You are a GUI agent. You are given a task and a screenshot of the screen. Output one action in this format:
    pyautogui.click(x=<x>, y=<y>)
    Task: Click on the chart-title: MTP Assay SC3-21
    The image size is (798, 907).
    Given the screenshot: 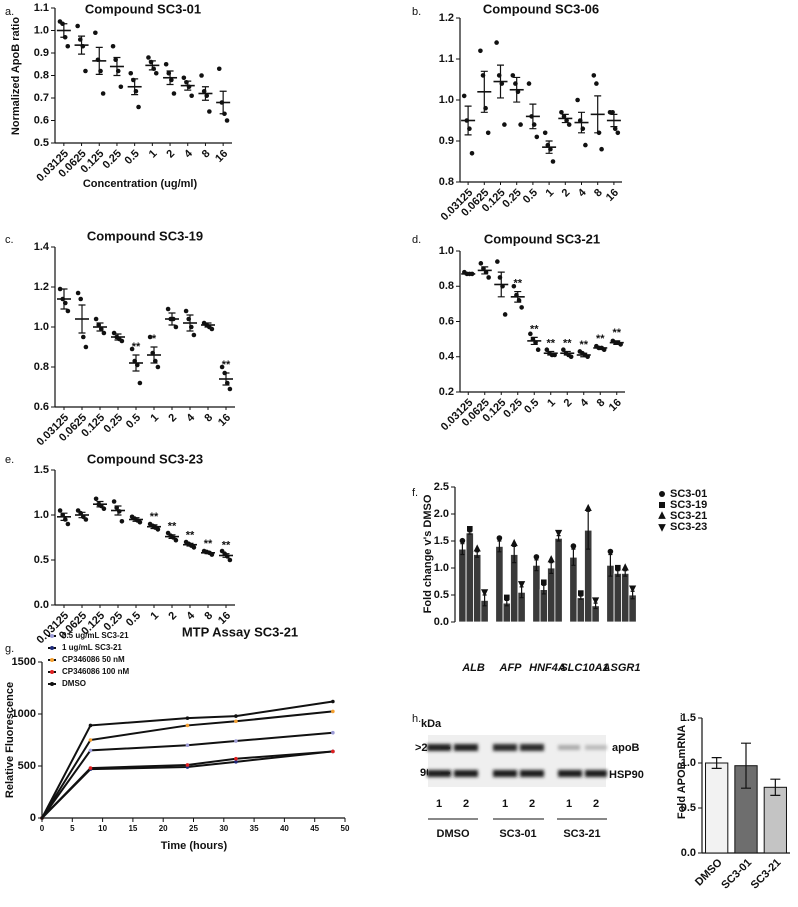 What is the action you would take?
    pyautogui.click(x=240, y=631)
    